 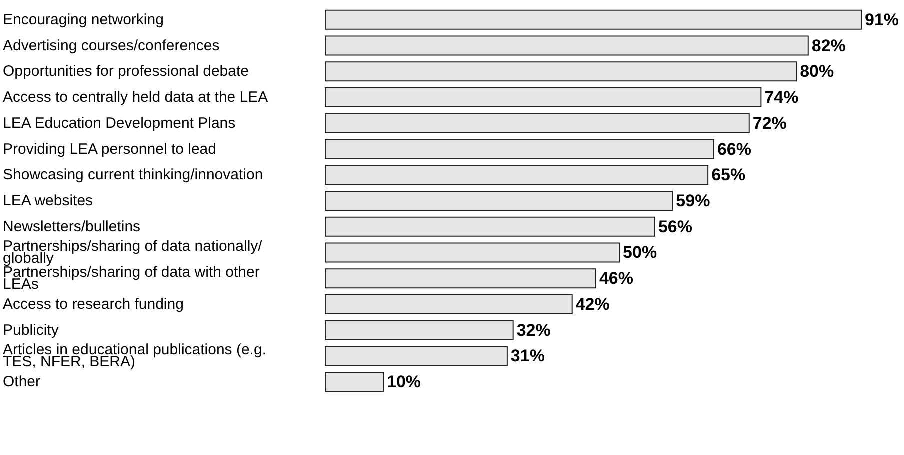 What do you see at coordinates (769, 123) in the screenshot?
I see `data-label: 72%` at bounding box center [769, 123].